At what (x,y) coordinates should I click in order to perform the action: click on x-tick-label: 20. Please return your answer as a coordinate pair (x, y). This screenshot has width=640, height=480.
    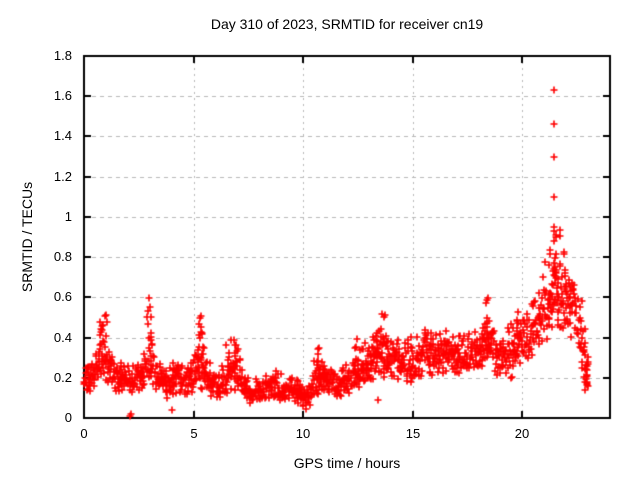
    Looking at the image, I should click on (522, 433).